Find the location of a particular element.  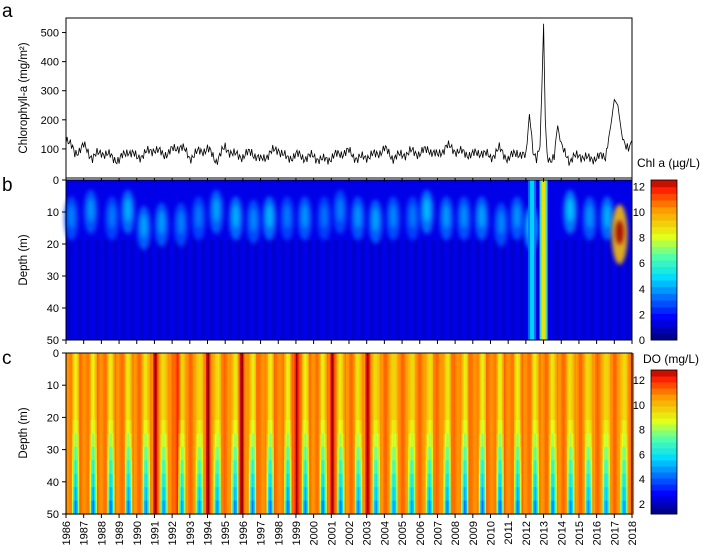

bloom-core is located at coordinates (570, 210).